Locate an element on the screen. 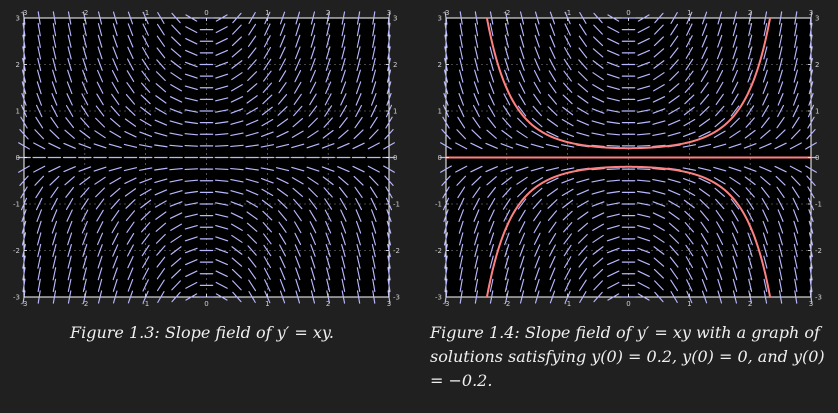 The height and width of the screenshot is (413, 838). tick-label-x-bottom: -2 is located at coordinates (84, 304).